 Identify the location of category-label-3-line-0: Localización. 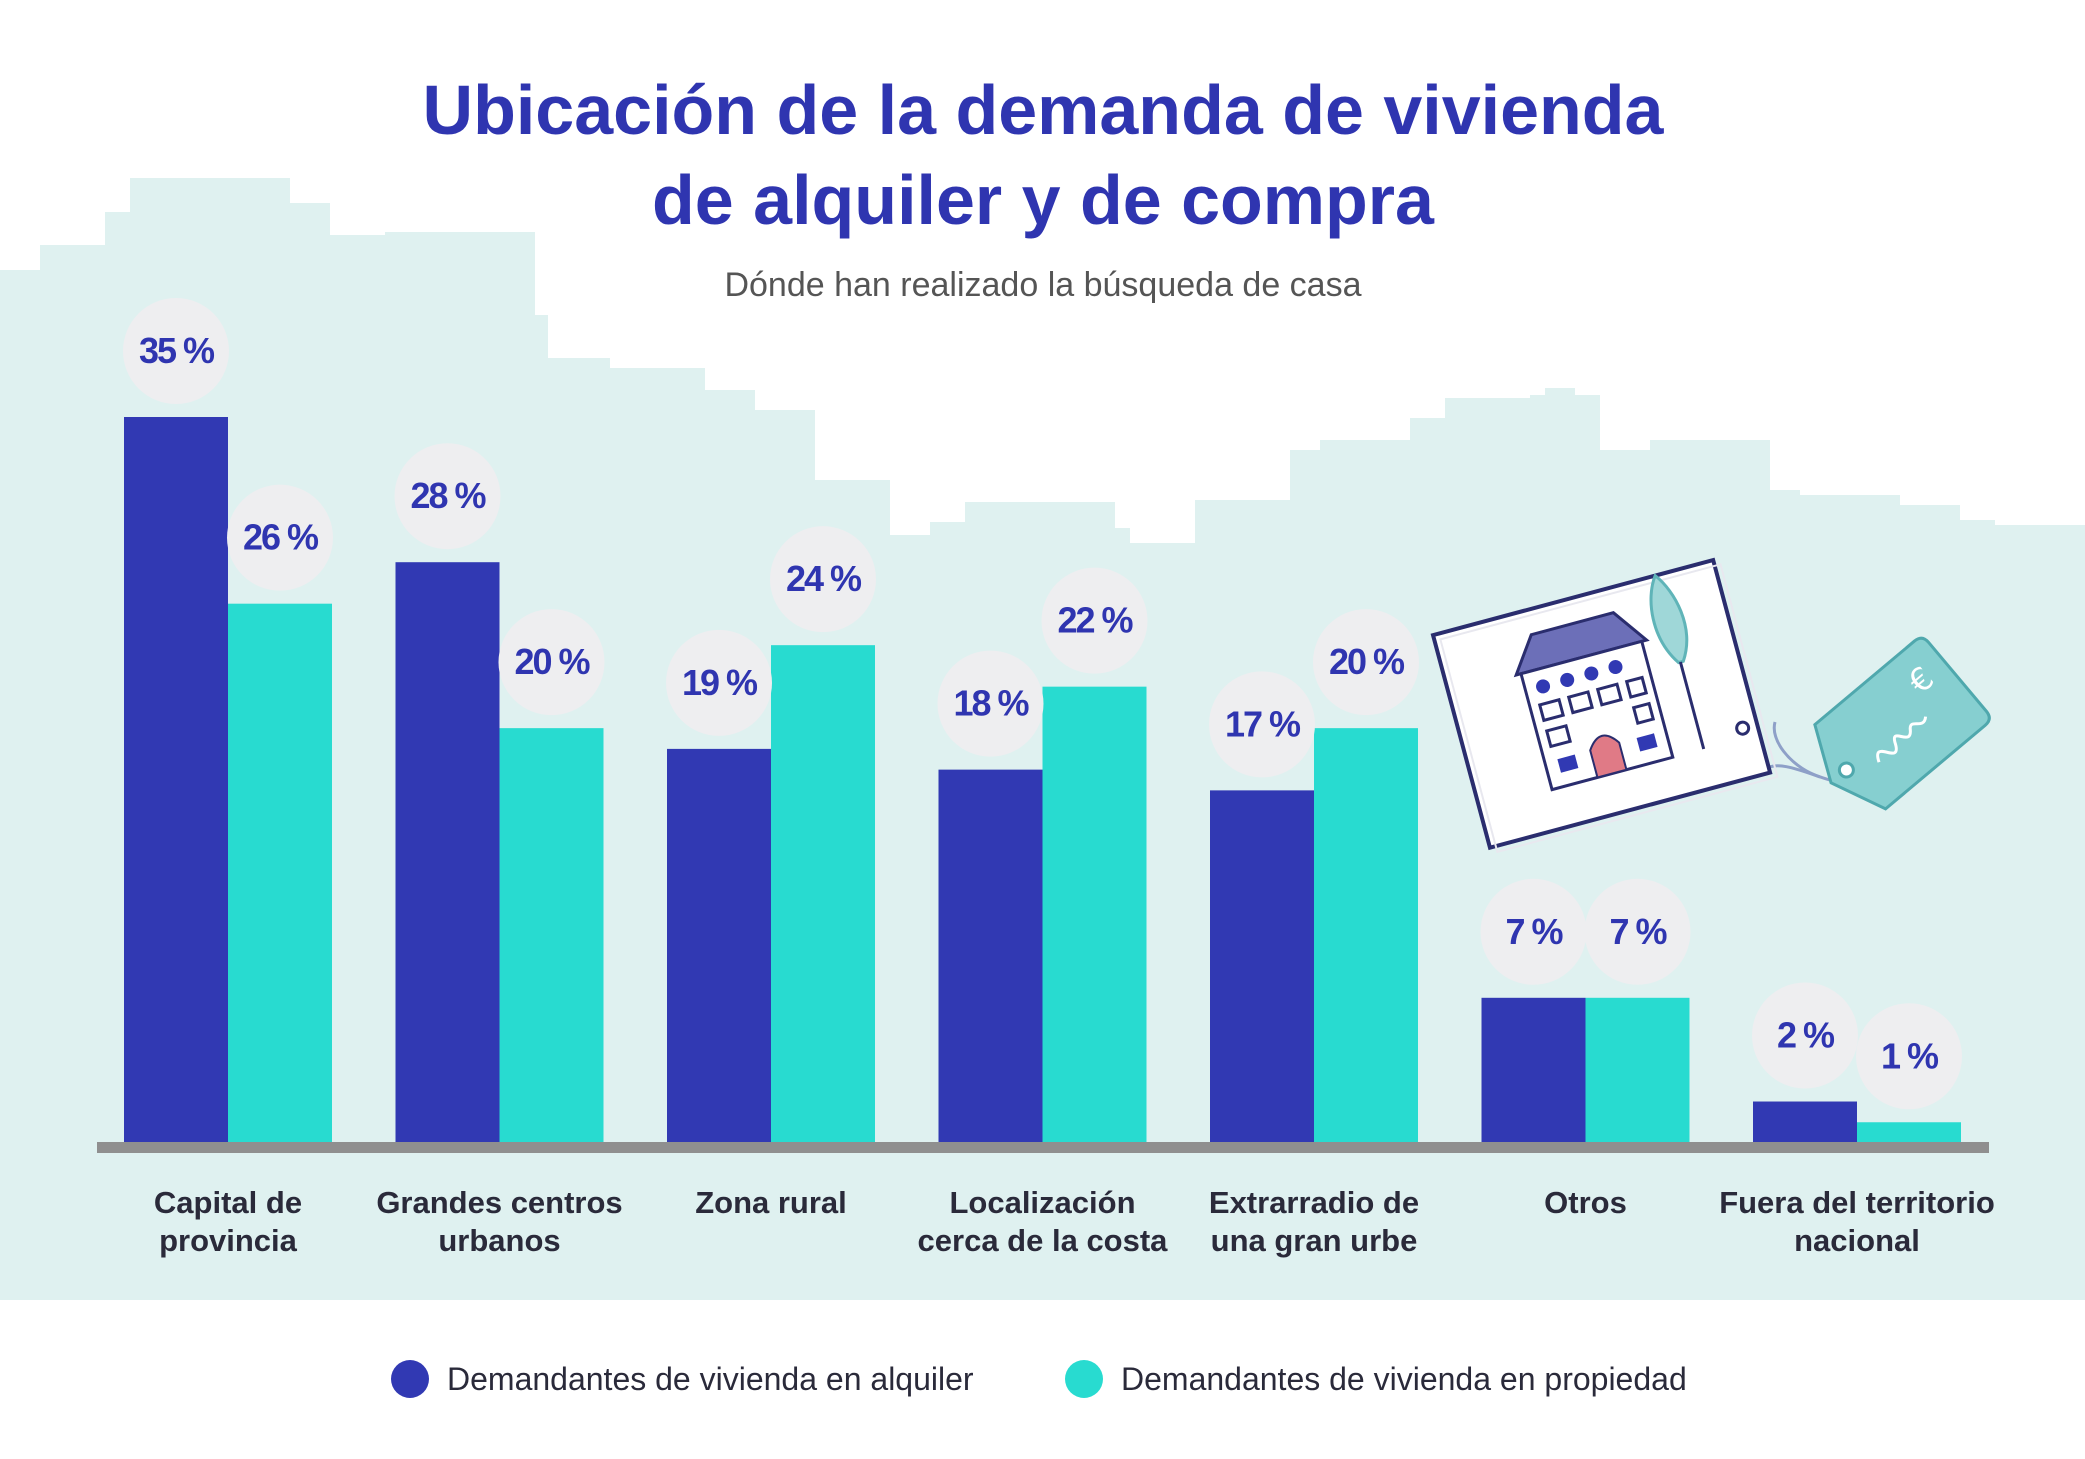
(1042, 1202).